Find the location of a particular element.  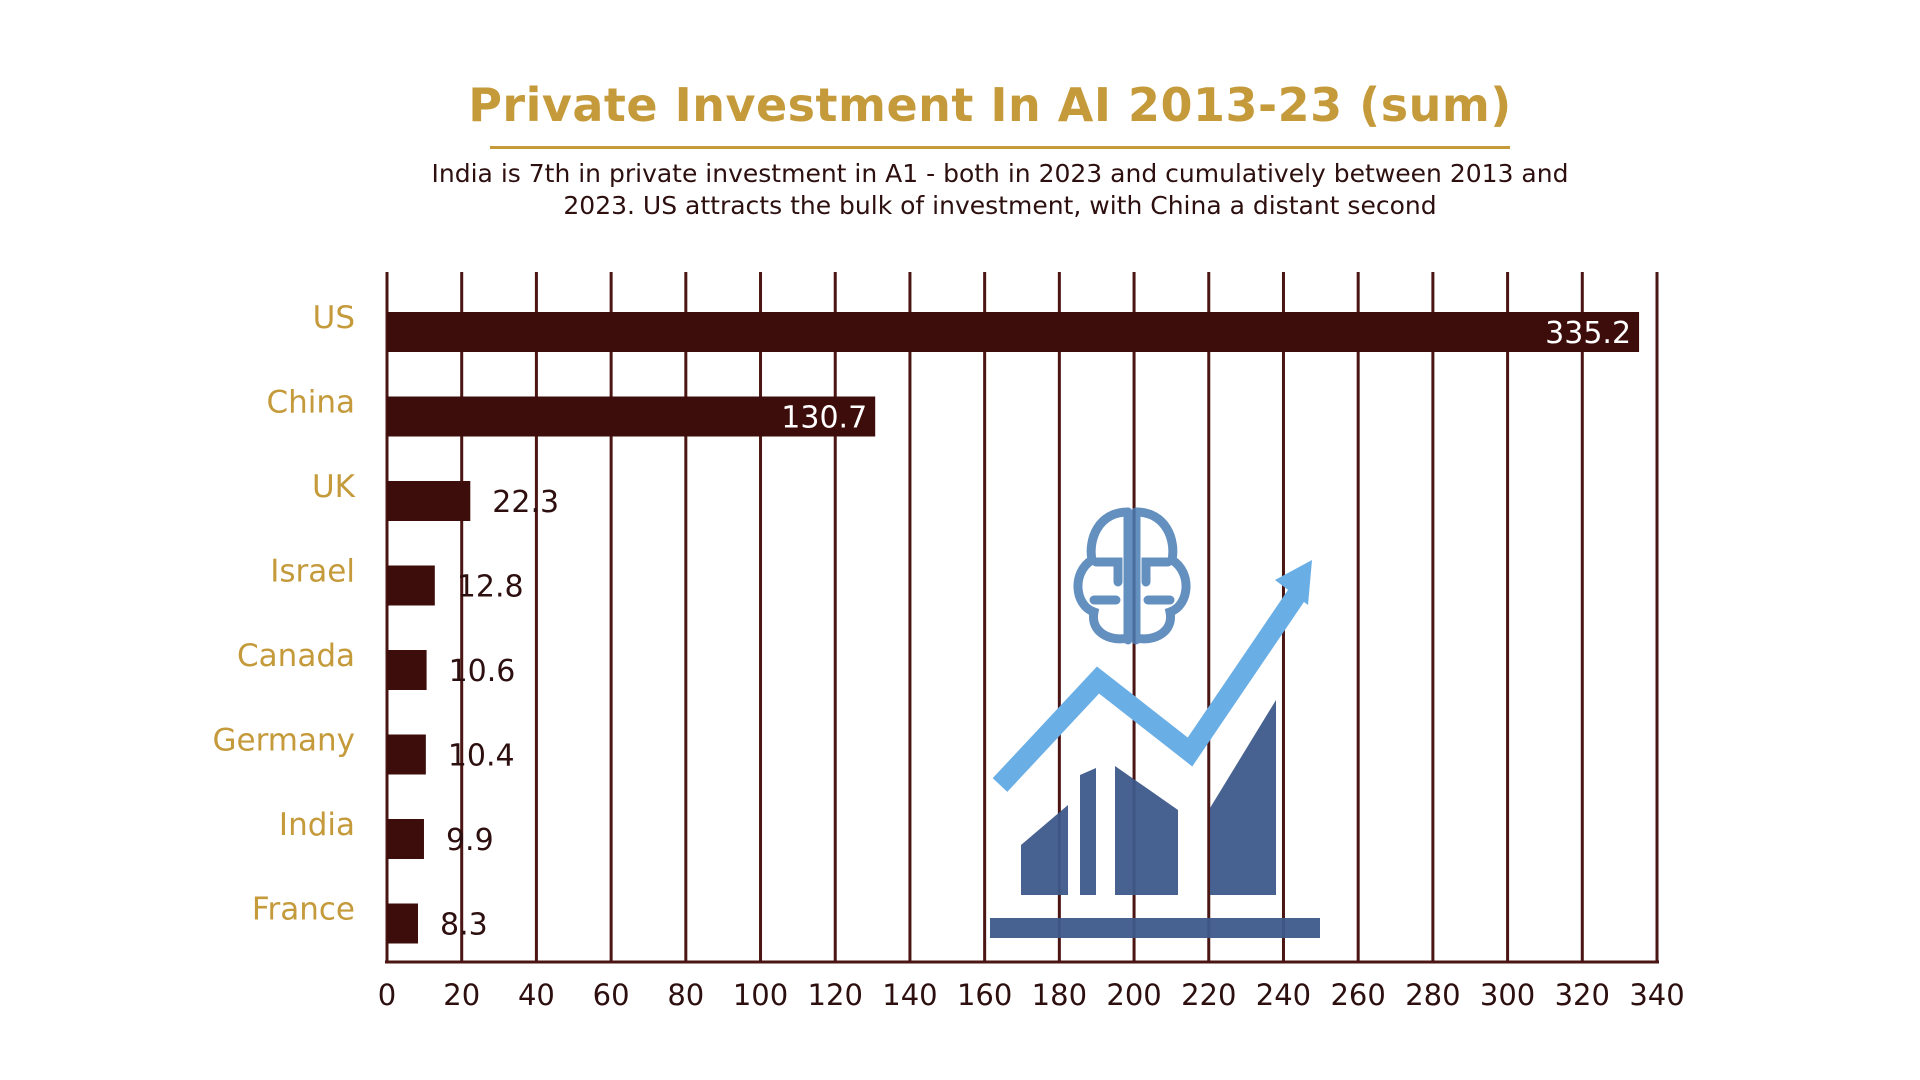

x-tick-label: 100 is located at coordinates (760, 995).